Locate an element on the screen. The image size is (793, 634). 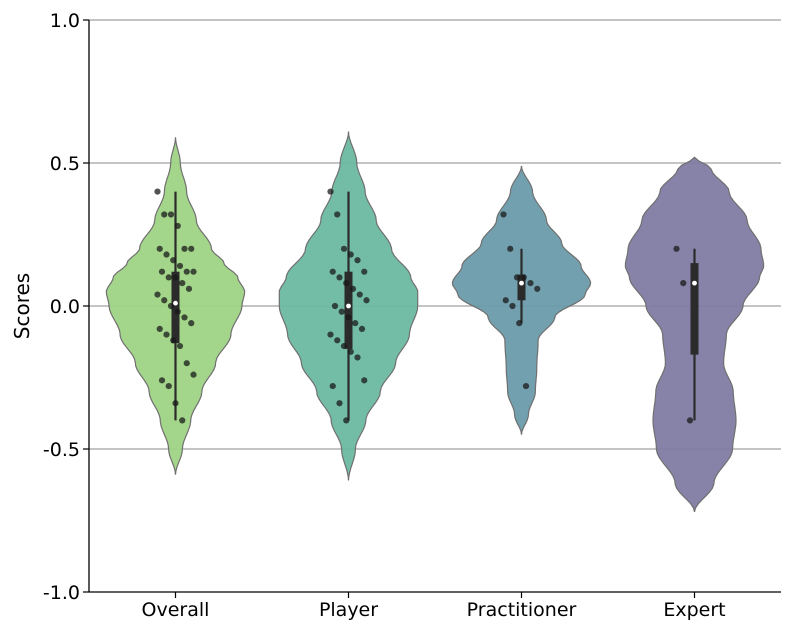
violin-practitioner is located at coordinates (521, 300).